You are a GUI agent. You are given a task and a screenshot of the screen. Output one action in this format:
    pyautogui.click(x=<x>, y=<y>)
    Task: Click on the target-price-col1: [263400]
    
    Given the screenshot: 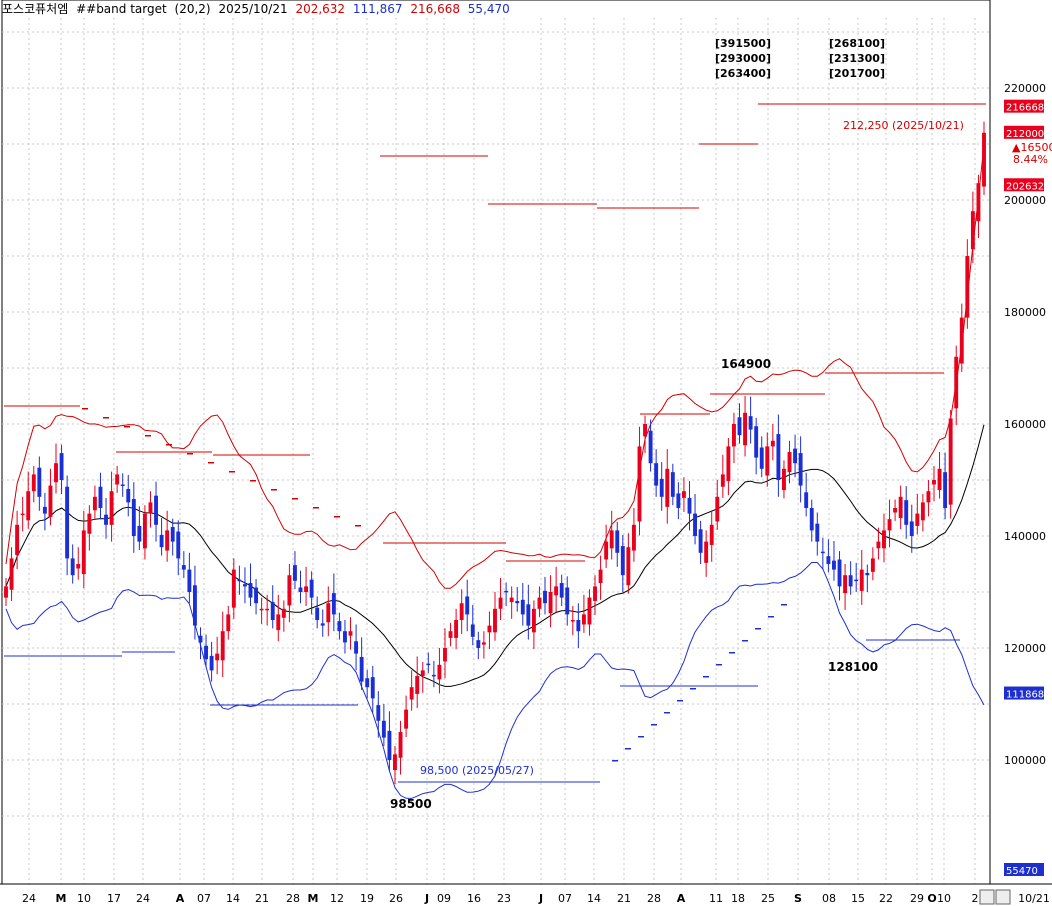 What is the action you would take?
    pyautogui.click(x=743, y=73)
    